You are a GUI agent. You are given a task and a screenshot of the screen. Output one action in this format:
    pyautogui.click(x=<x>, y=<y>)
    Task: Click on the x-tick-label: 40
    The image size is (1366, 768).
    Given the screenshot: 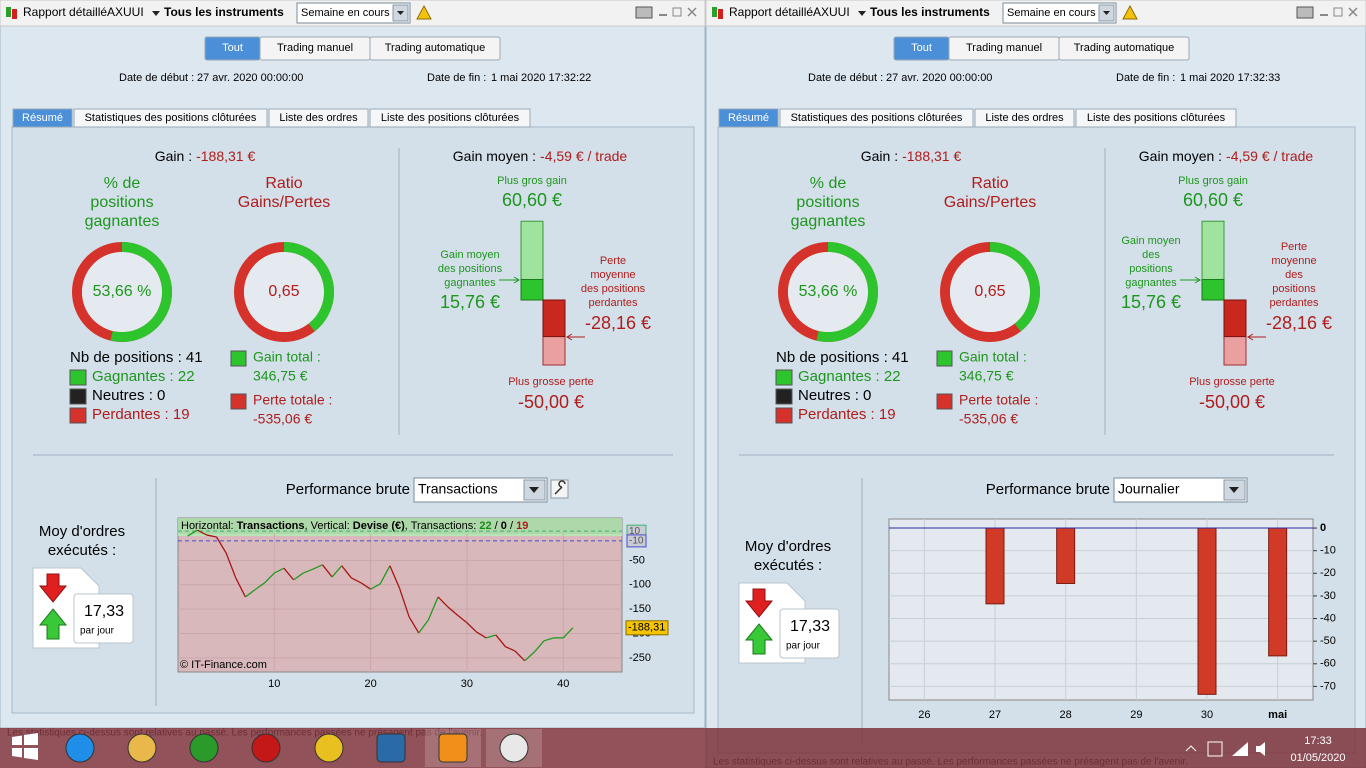 What is the action you would take?
    pyautogui.click(x=563, y=684)
    